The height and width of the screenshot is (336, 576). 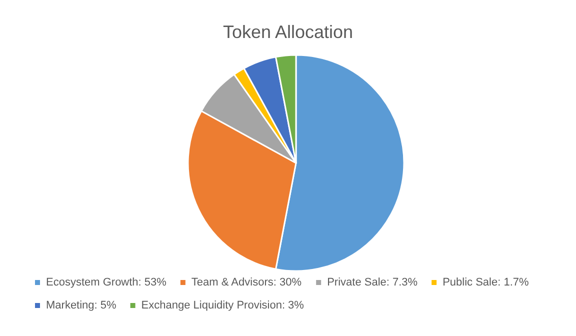 What do you see at coordinates (288, 32) in the screenshot?
I see `chart-title: Token Allocation` at bounding box center [288, 32].